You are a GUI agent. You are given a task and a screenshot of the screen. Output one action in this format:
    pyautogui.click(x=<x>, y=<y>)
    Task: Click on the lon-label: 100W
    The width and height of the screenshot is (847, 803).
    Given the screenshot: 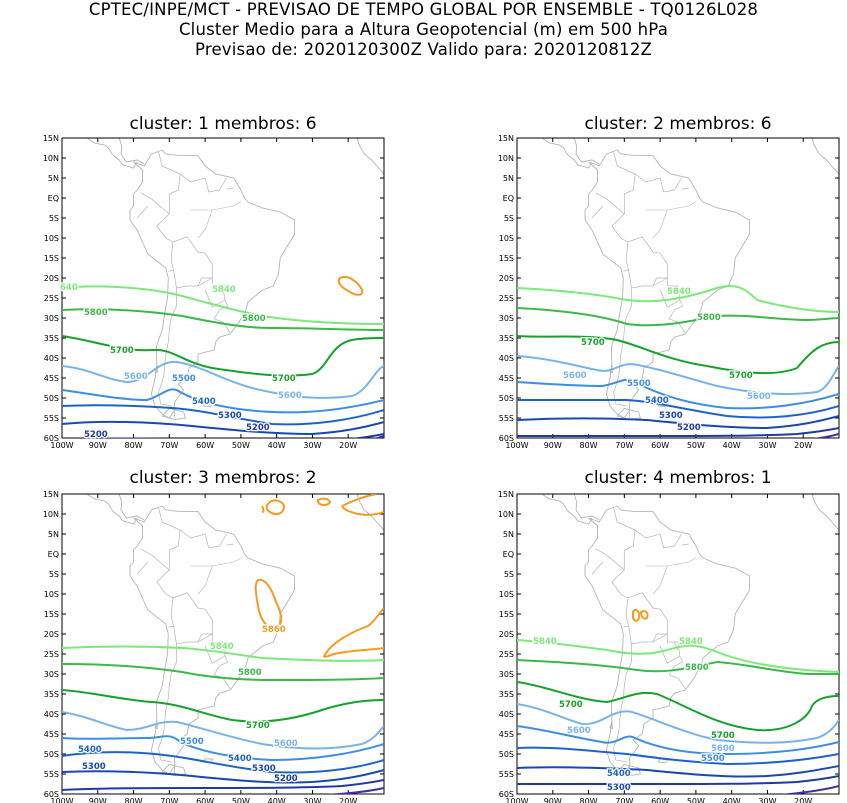 What is the action you would take?
    pyautogui.click(x=516, y=800)
    